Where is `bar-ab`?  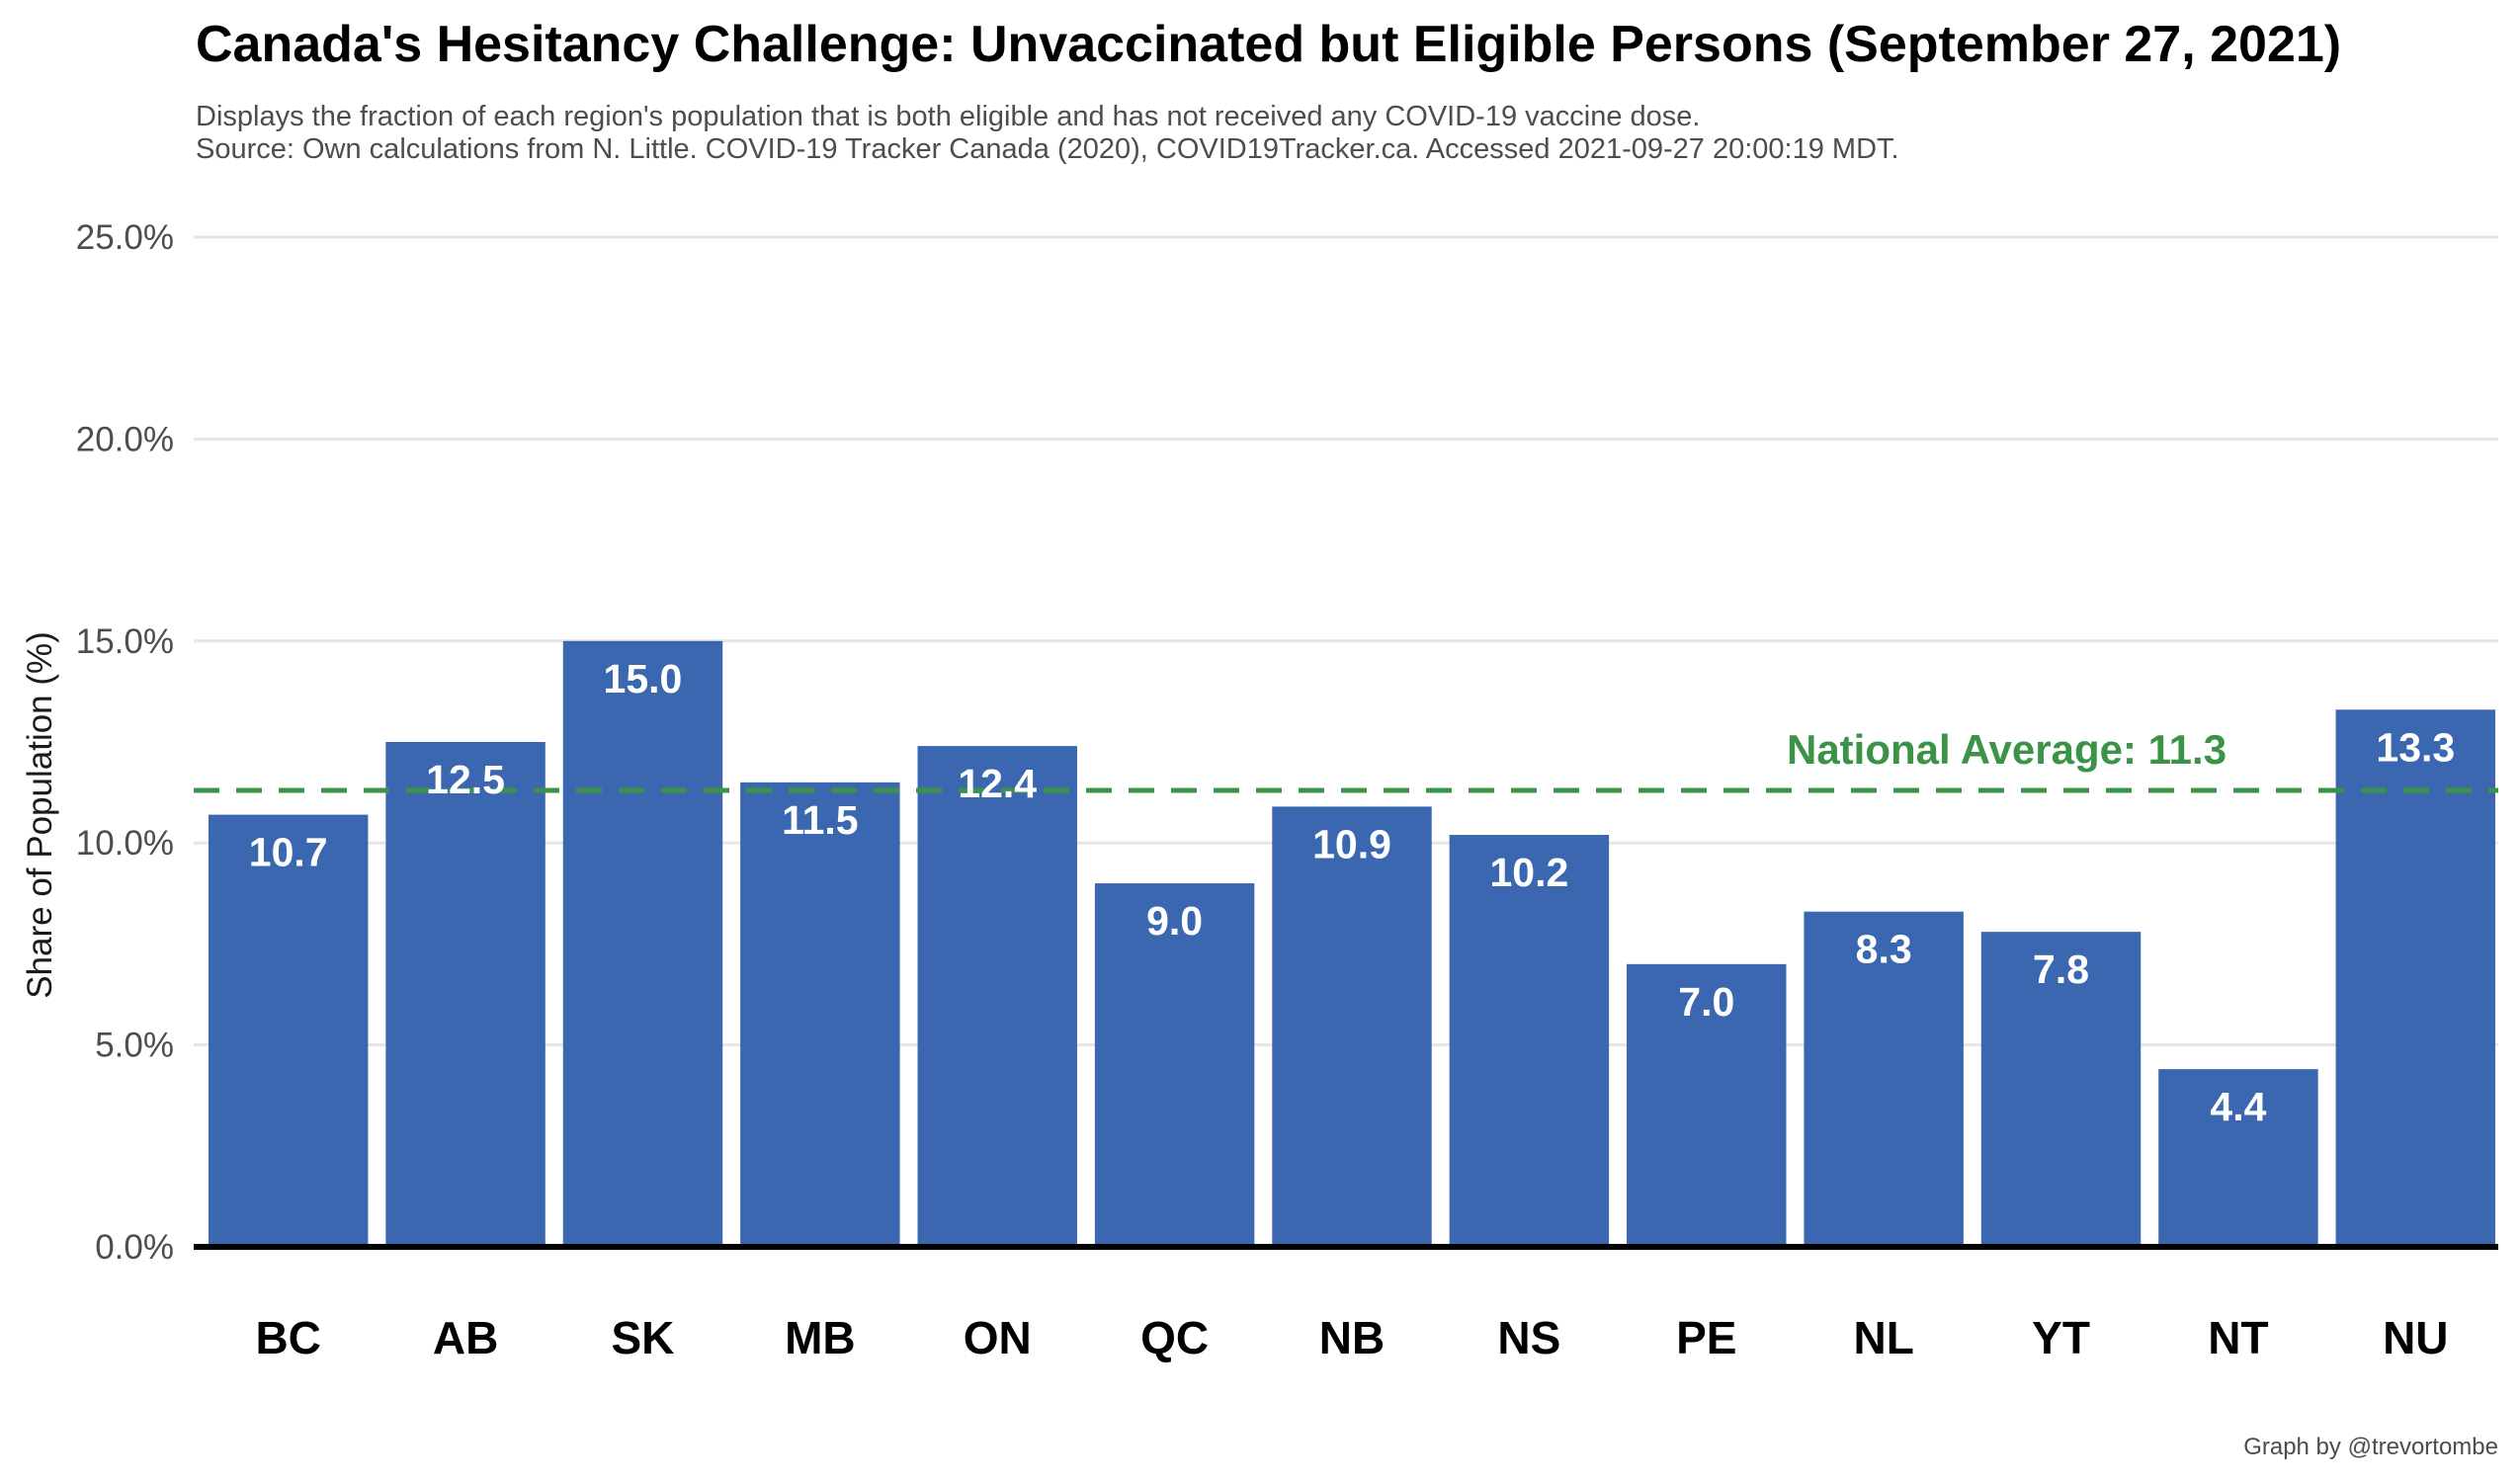 bar-ab is located at coordinates (465, 994).